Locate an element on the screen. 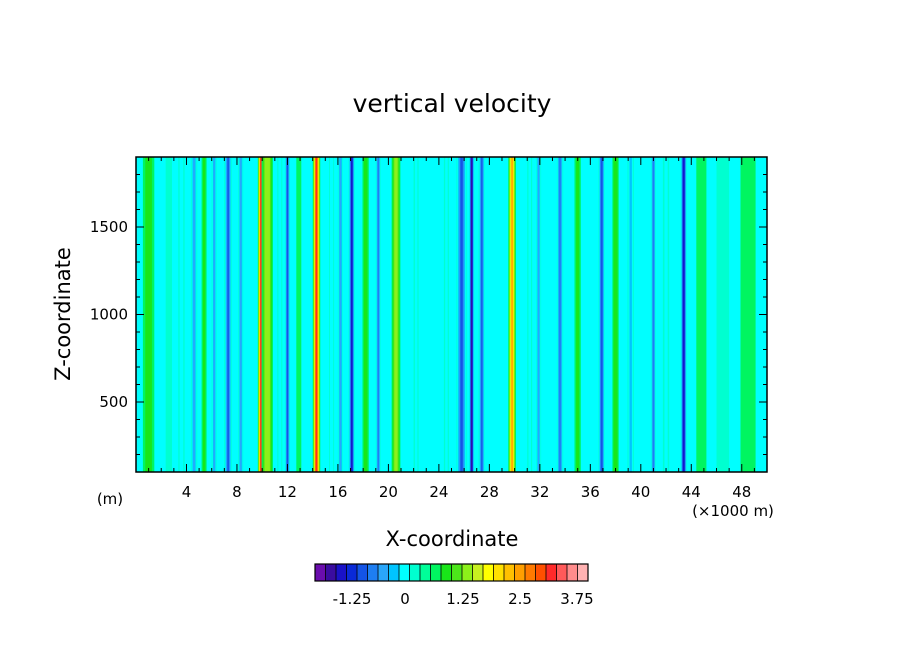 The image size is (904, 654). colorbar-frame is located at coordinates (451, 572).